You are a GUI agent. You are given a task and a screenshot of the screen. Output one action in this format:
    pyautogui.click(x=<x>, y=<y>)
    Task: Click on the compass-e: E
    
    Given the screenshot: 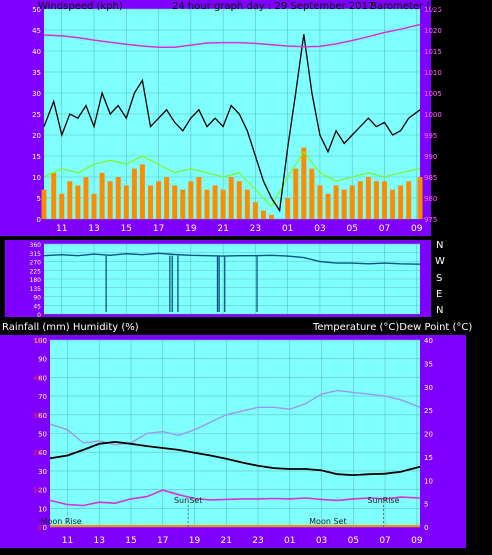 What is the action you would take?
    pyautogui.click(x=439, y=294)
    